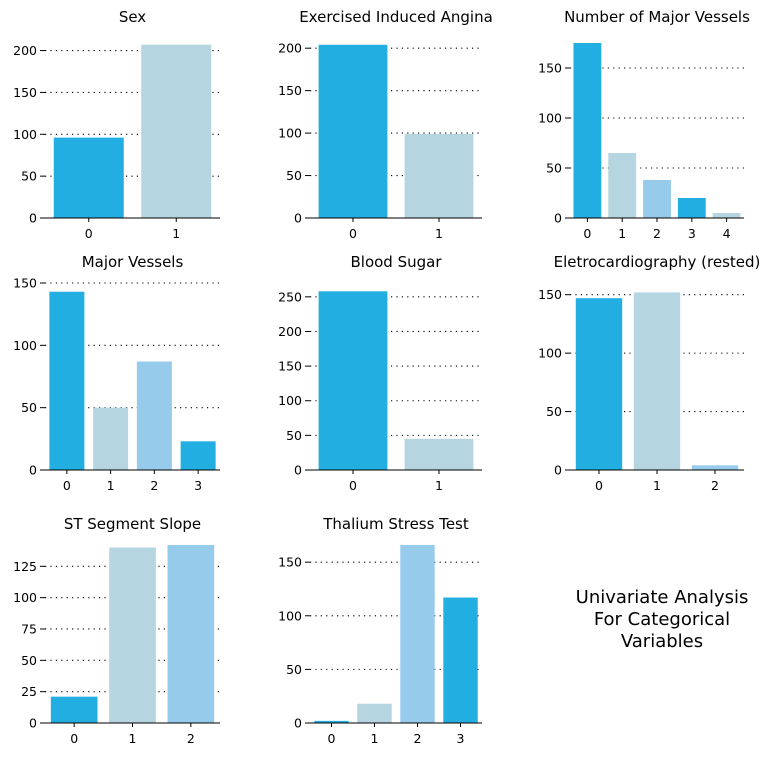 The image size is (781, 757). What do you see at coordinates (132, 17) in the screenshot?
I see `chart-title: Sex` at bounding box center [132, 17].